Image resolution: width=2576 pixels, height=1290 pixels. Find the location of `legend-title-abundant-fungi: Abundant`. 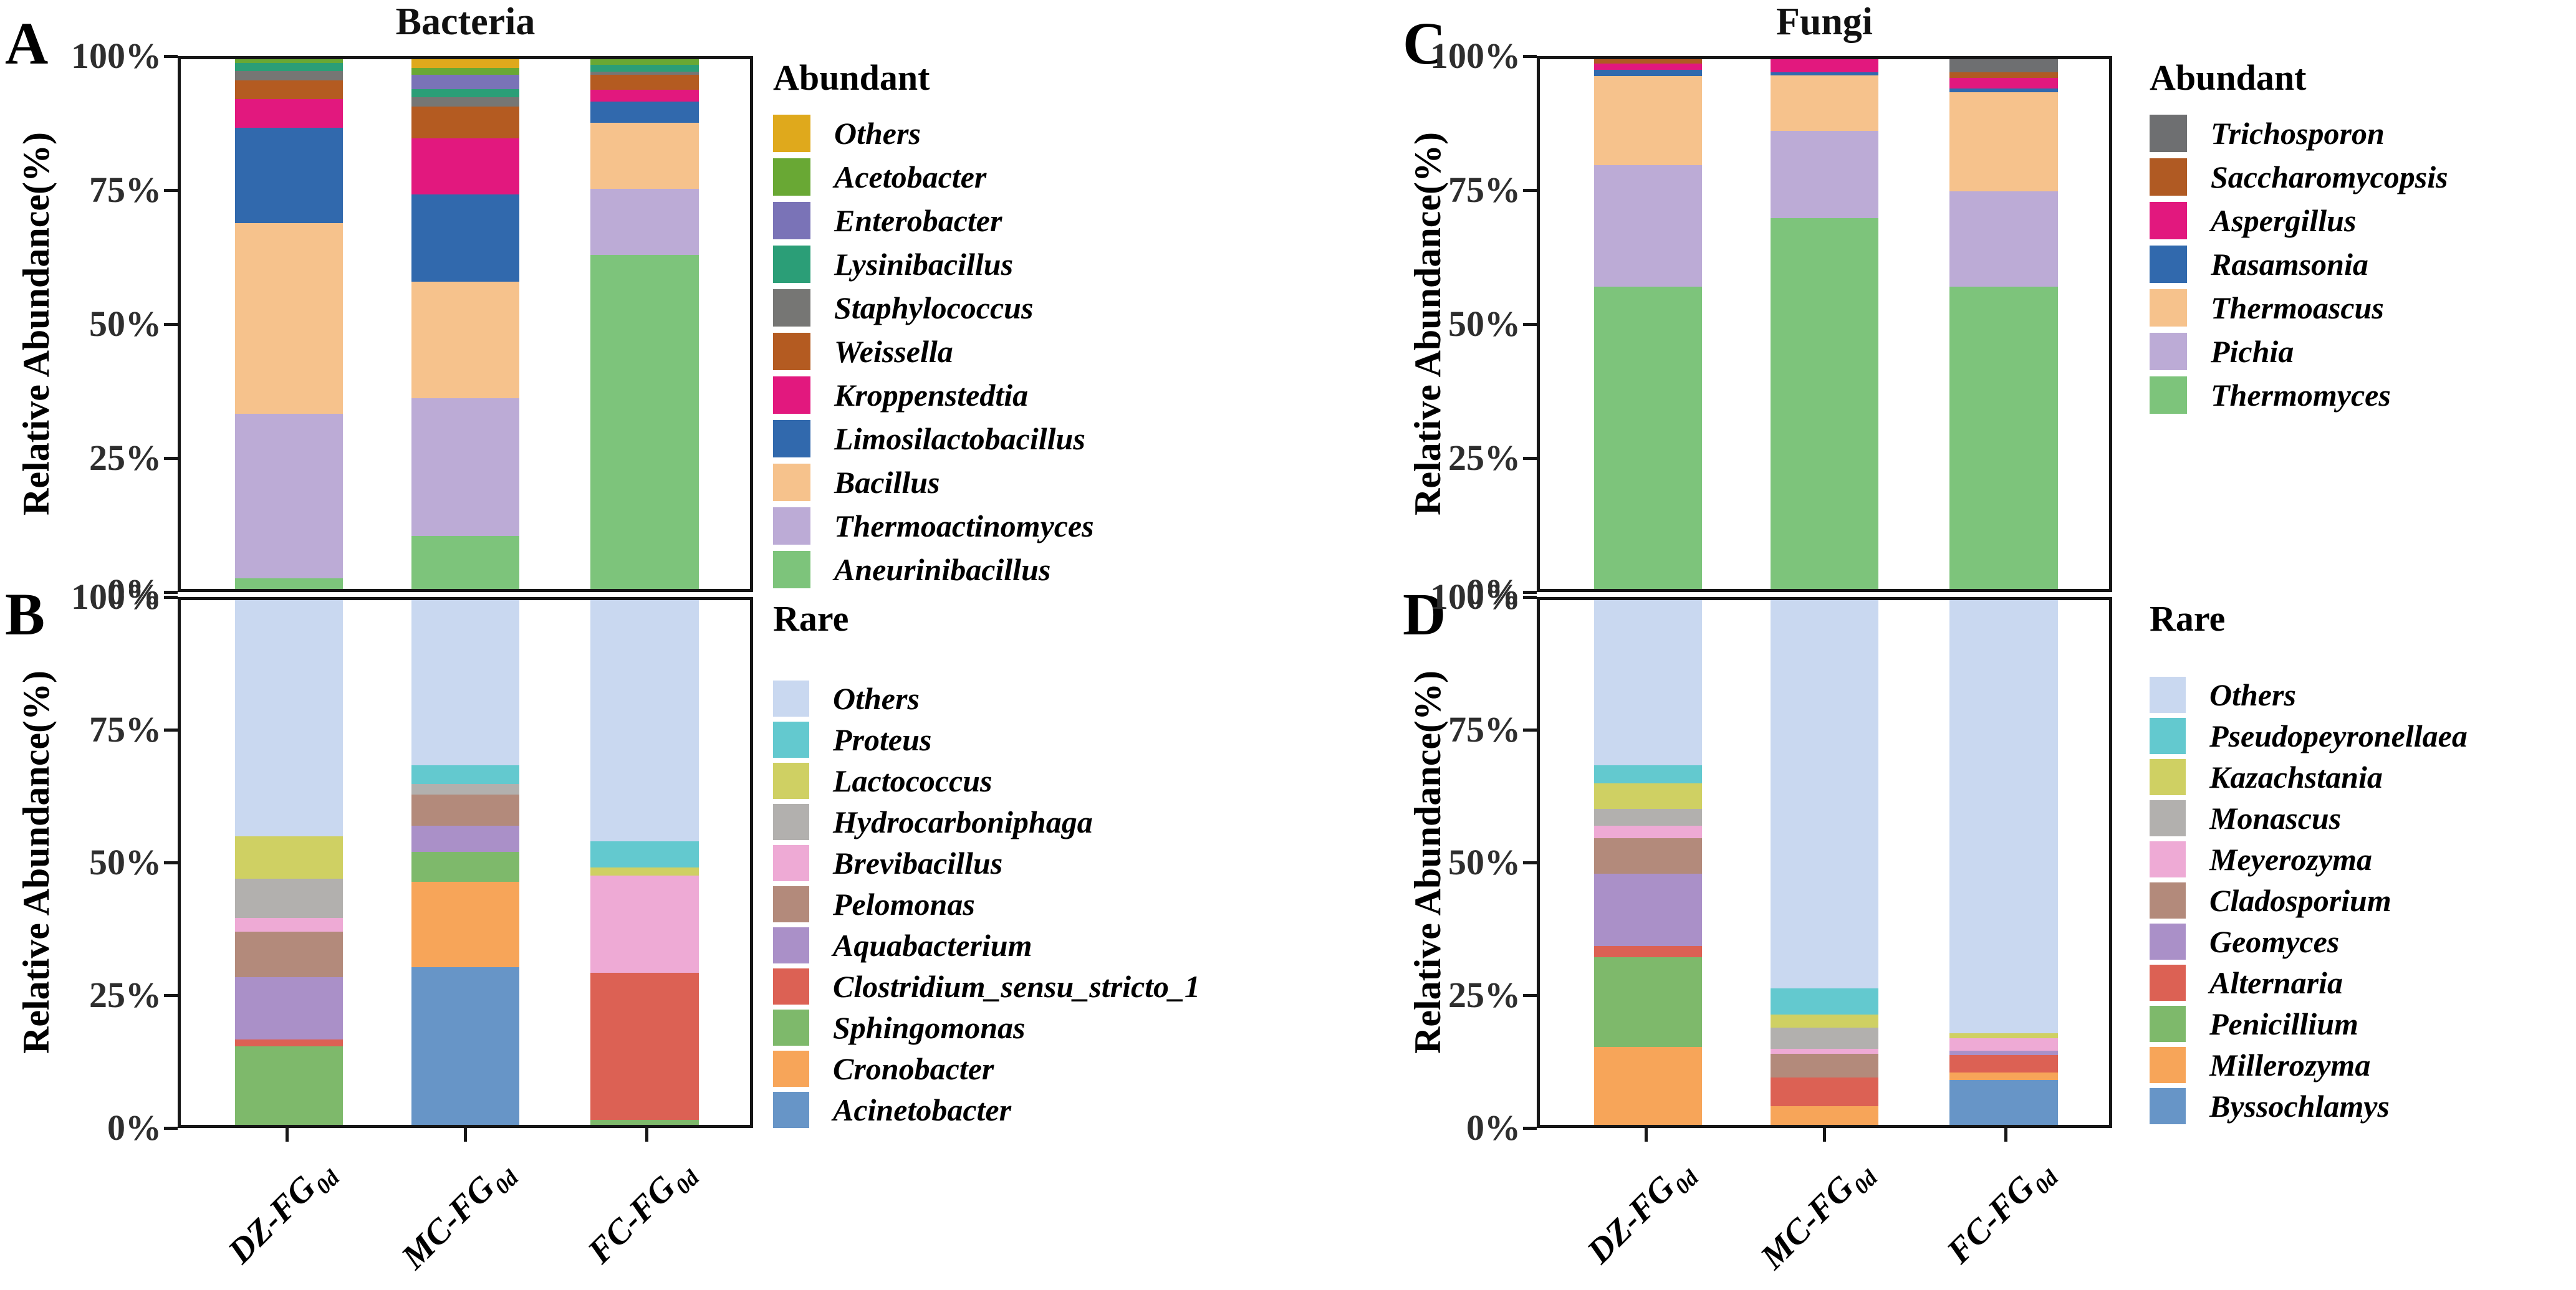

legend-title-abundant-fungi: Abundant is located at coordinates (2228, 77).